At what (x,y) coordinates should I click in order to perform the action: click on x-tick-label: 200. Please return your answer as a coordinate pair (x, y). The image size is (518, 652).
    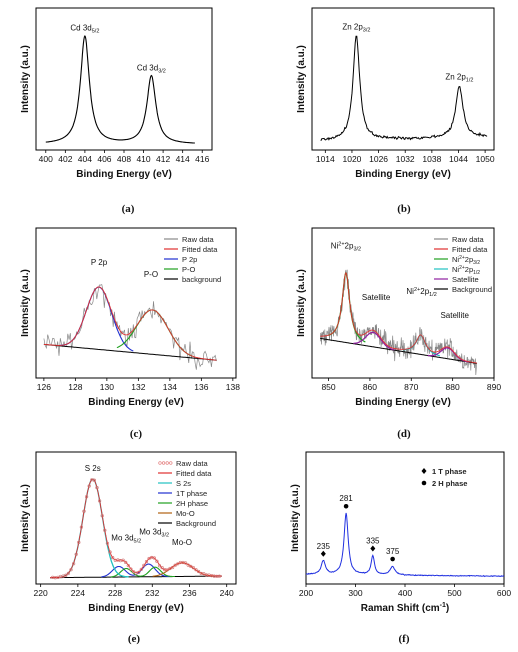
    Looking at the image, I should click on (306, 593).